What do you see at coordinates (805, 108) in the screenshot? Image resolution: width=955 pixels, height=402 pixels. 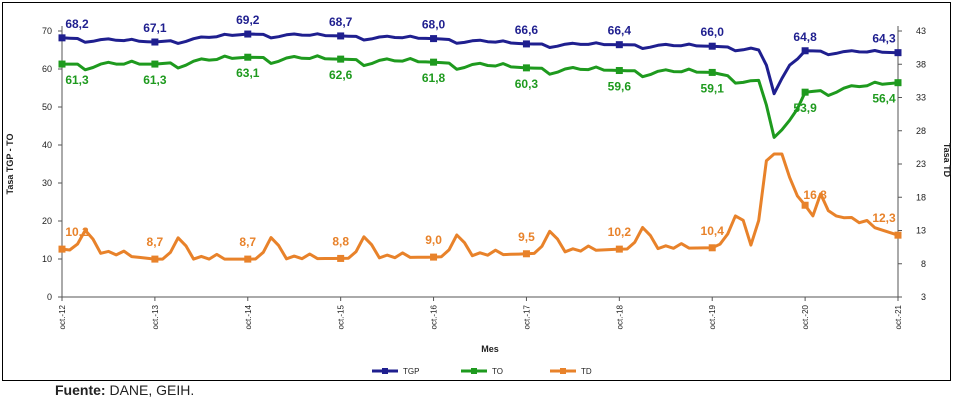 I see `data-label-to: 53,9` at bounding box center [805, 108].